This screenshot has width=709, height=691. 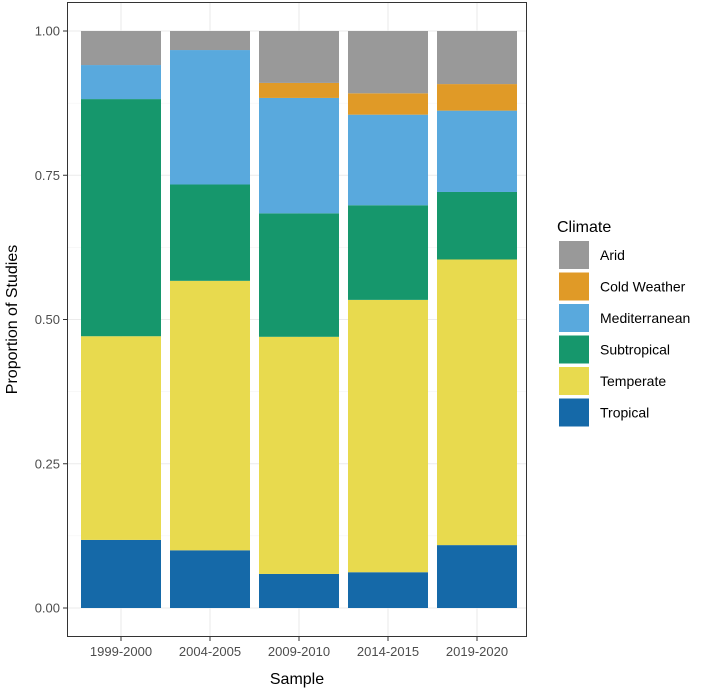 What do you see at coordinates (633, 381) in the screenshot?
I see `legend-label: Temperate` at bounding box center [633, 381].